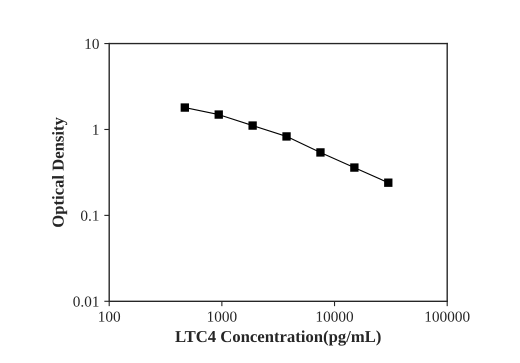  What do you see at coordinates (86, 301) in the screenshot?
I see `y-tick-label: 0.01` at bounding box center [86, 301].